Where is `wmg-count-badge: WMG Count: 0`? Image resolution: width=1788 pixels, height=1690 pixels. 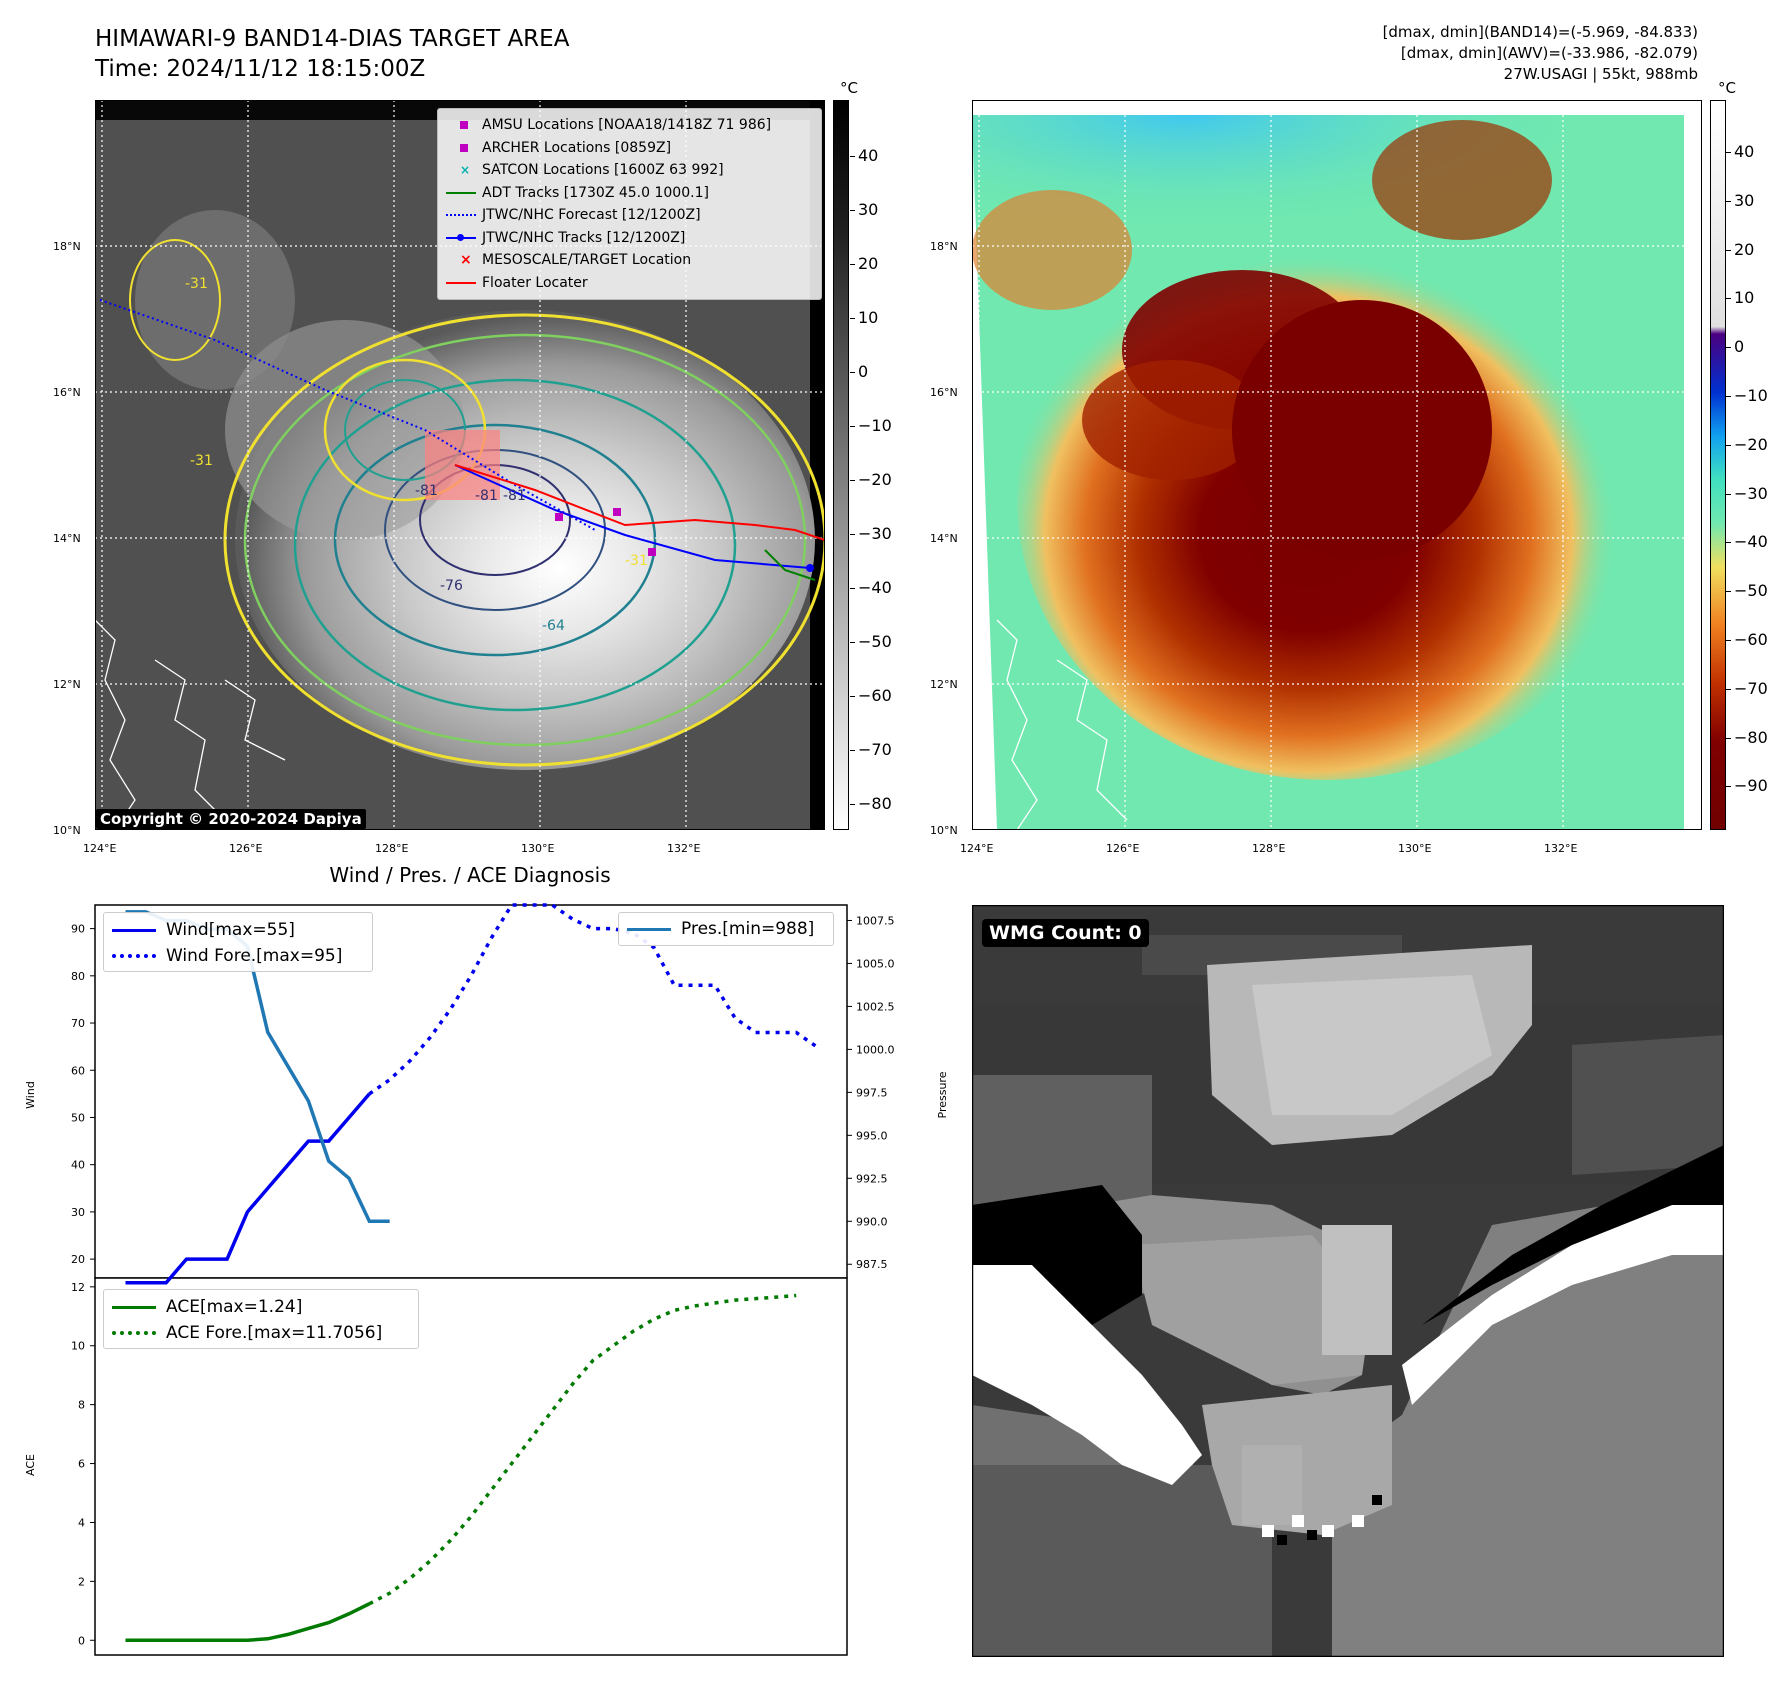 wmg-count-badge: WMG Count: 0 is located at coordinates (1065, 933).